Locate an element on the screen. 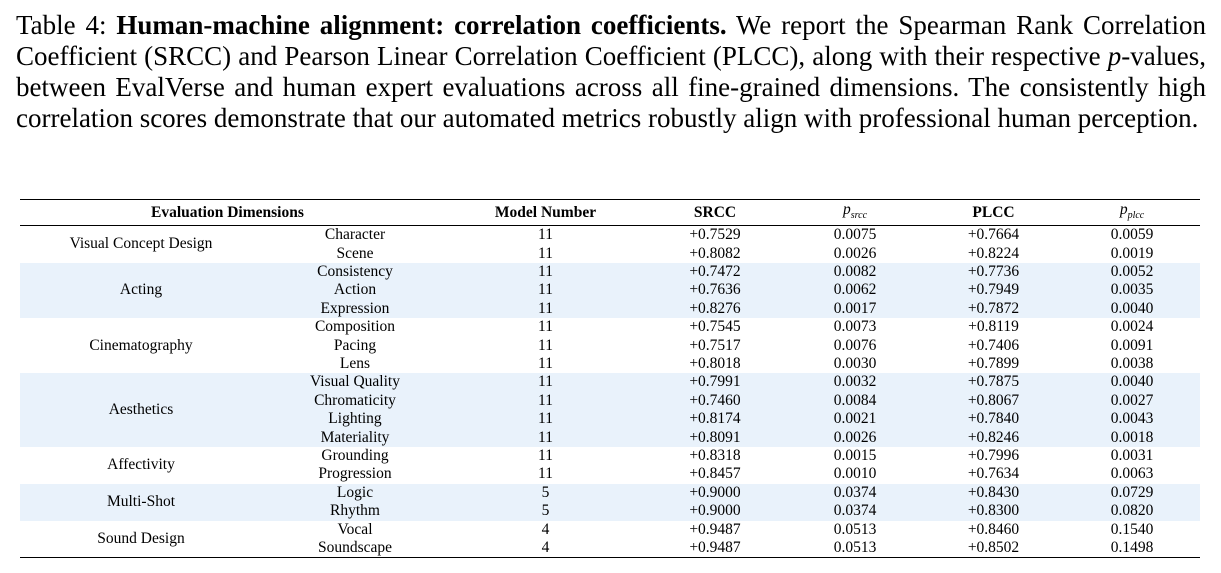  header-p-plcc: pplcc is located at coordinates (1132, 212).